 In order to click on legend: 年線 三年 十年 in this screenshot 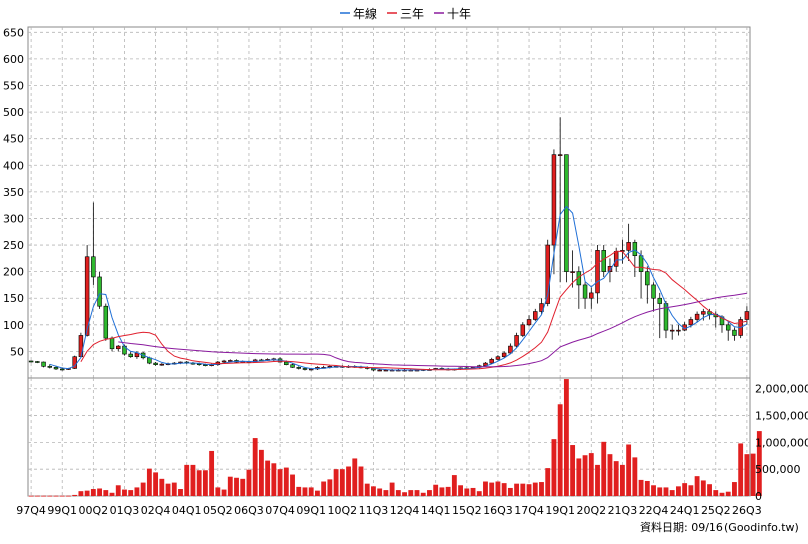, I will do `click(405, 13)`.